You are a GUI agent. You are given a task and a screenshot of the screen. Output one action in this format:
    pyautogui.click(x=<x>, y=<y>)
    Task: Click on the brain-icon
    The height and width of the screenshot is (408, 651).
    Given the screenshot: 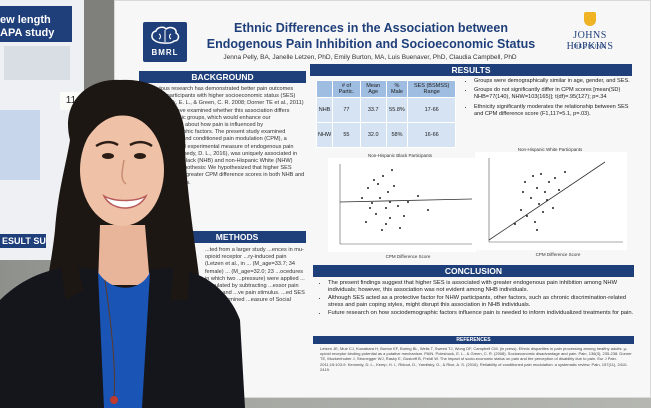 What is the action you would take?
    pyautogui.click(x=165, y=35)
    